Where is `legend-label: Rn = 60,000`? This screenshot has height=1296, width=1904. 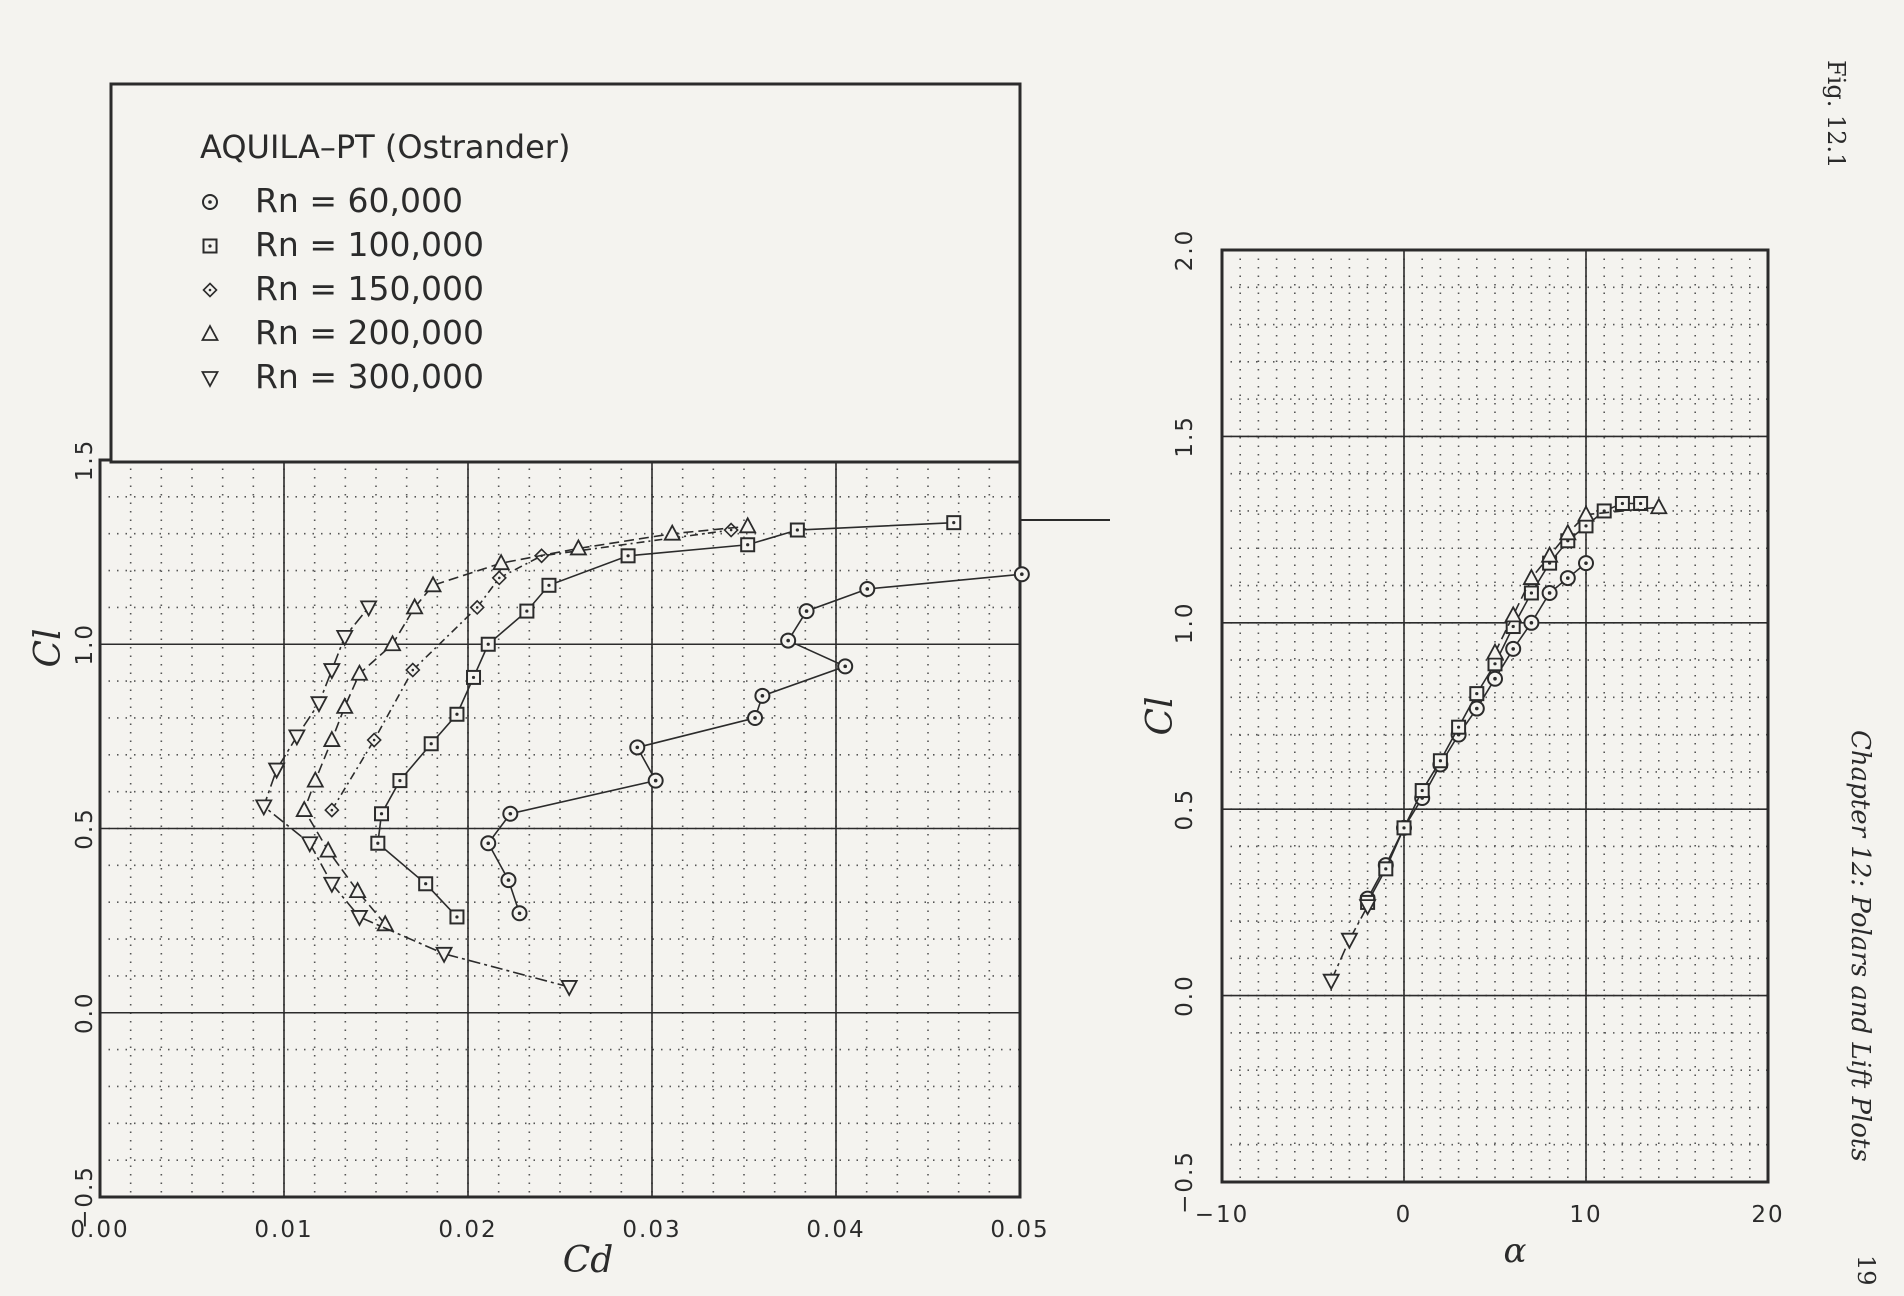
legend-label: Rn = 60,000 is located at coordinates (359, 200).